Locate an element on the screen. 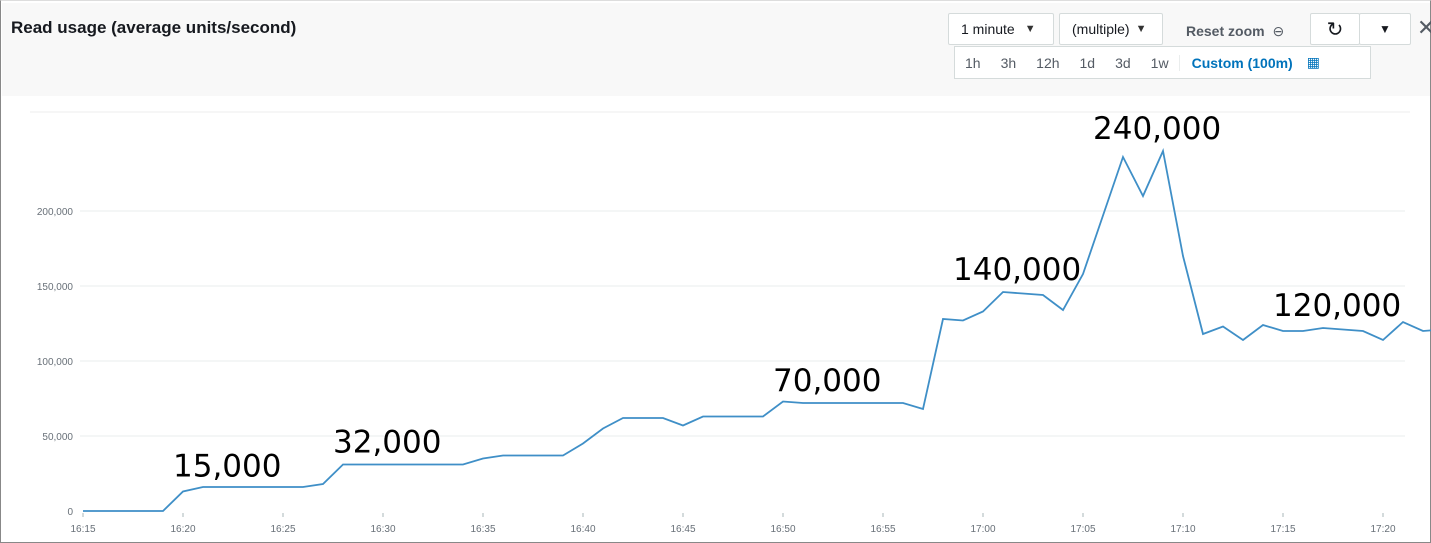 Image resolution: width=1431 pixels, height=543 pixels. y-tick-label: 150,000 is located at coordinates (55, 287).